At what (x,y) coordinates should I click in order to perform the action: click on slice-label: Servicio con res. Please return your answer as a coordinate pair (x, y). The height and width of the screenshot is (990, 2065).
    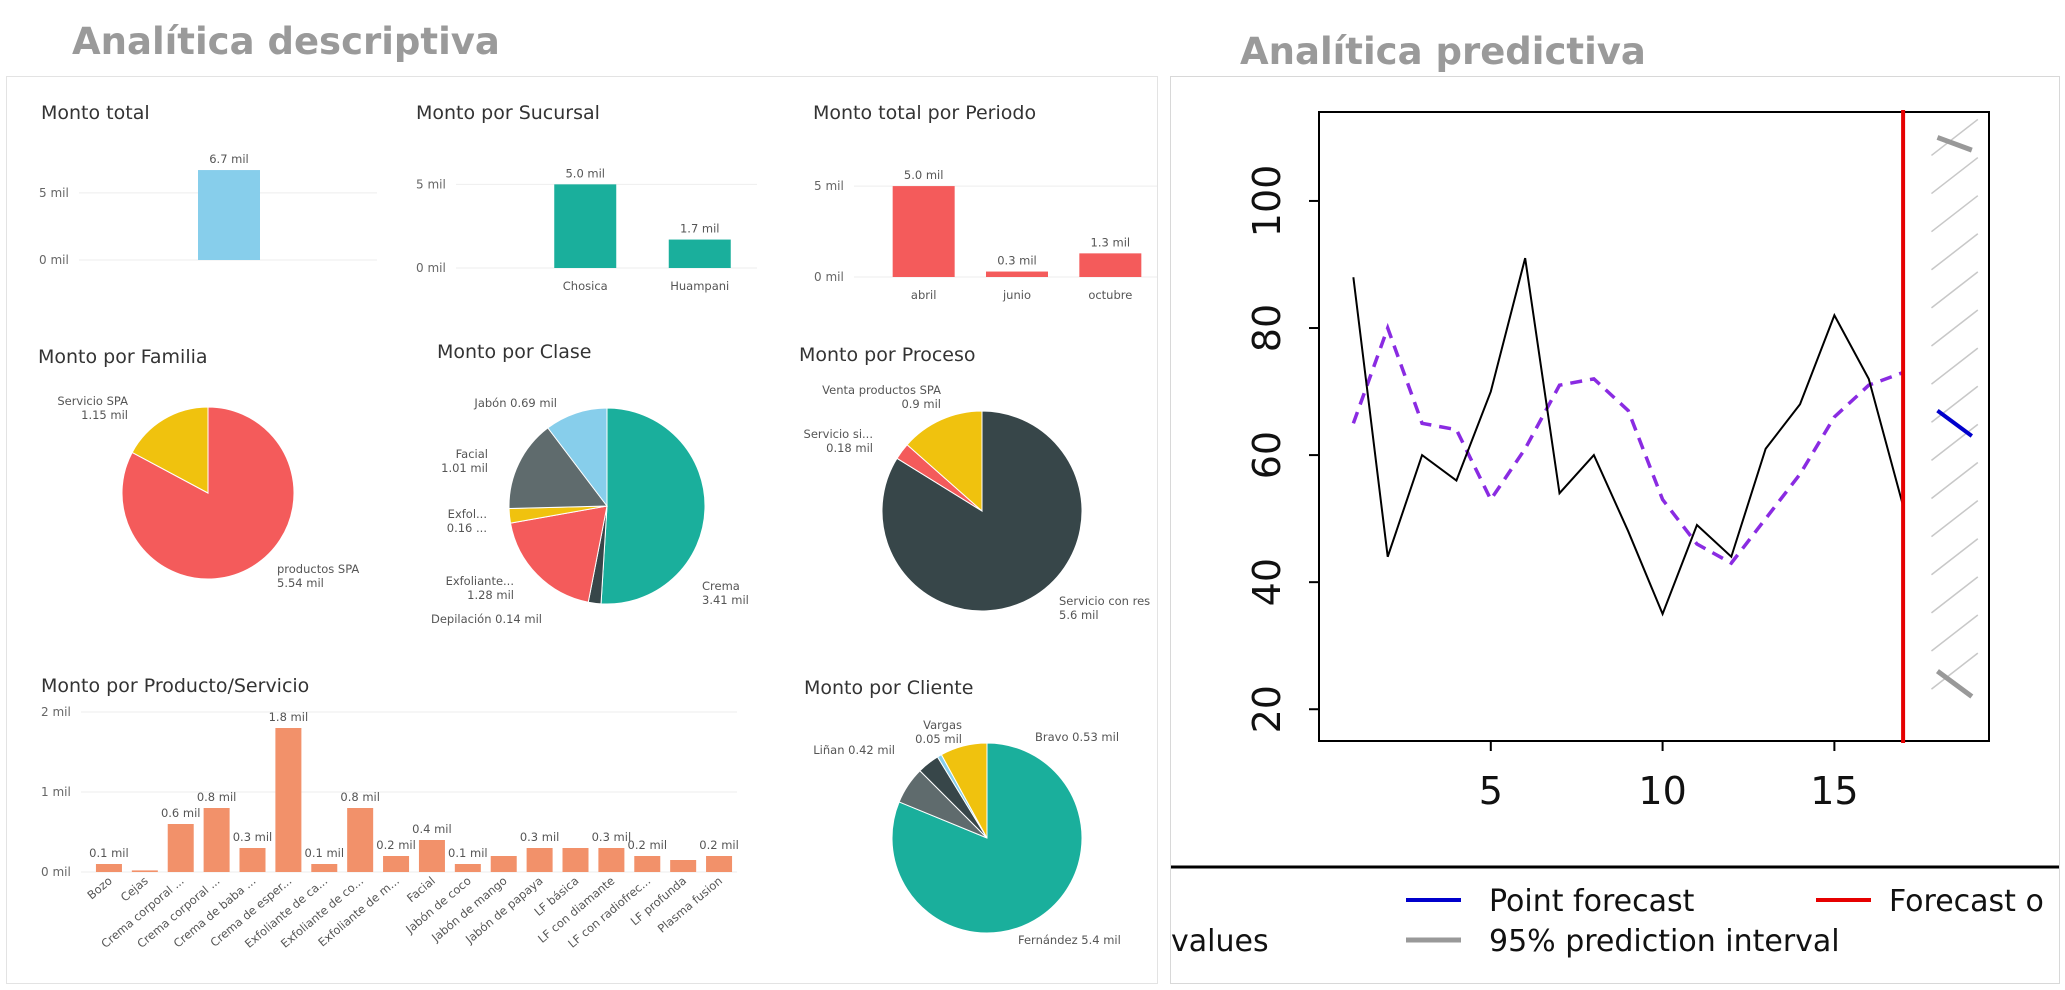
    Looking at the image, I should click on (1104, 601).